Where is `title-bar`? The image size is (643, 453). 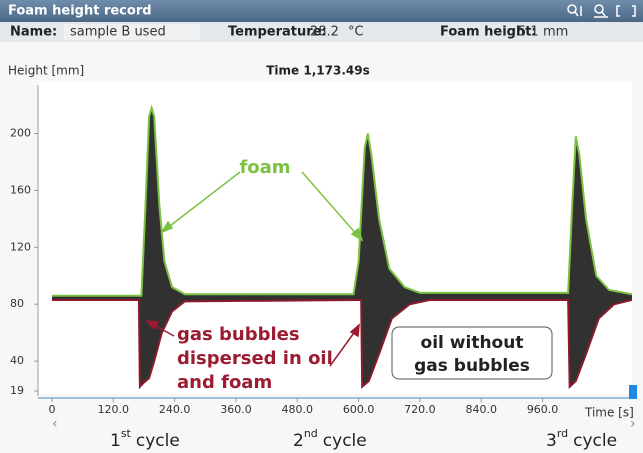 title-bar is located at coordinates (321, 11).